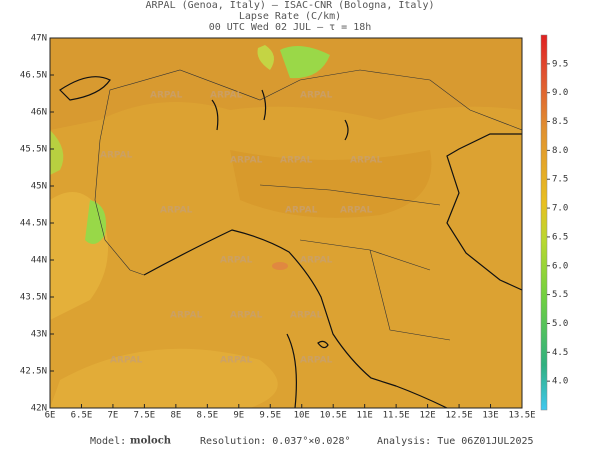  Describe the element at coordinates (560, 93) in the screenshot. I see `colorbar-tick-label: 9.0` at that location.